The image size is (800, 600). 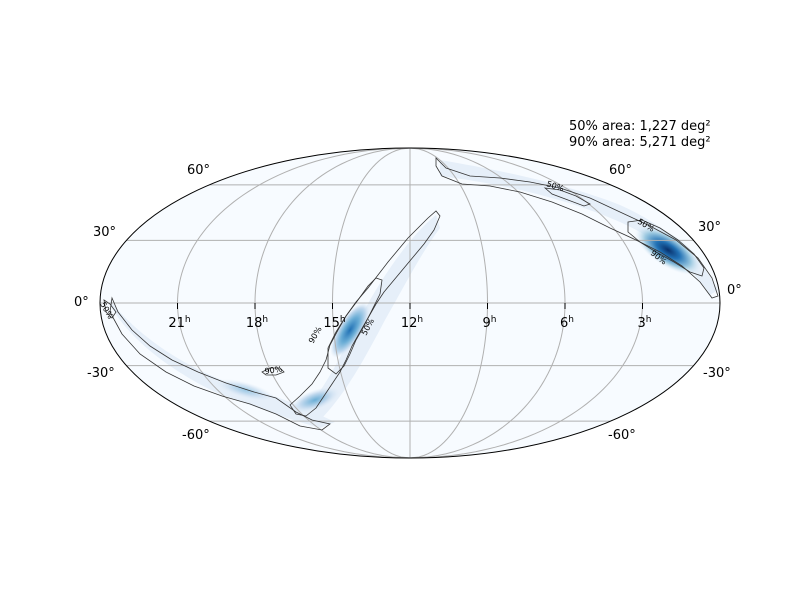 What do you see at coordinates (196, 435) in the screenshot?
I see `lat-label-60s-left: -60°` at bounding box center [196, 435].